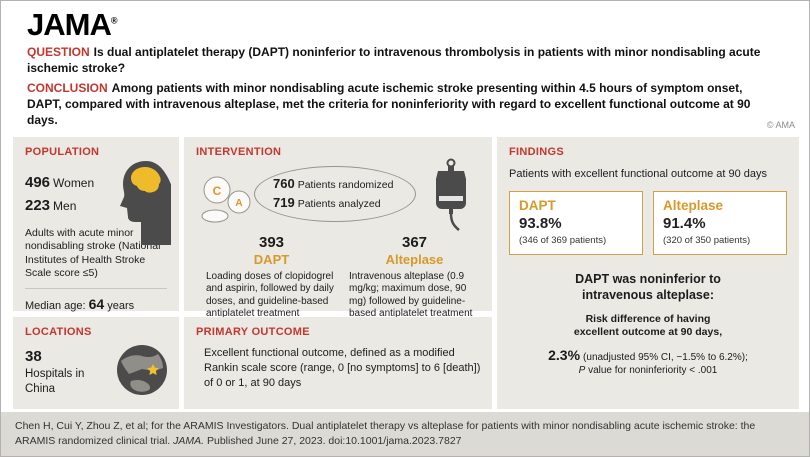 This screenshot has height=457, width=810. I want to click on p-value-row: P value for noninferiority < .001, so click(648, 370).